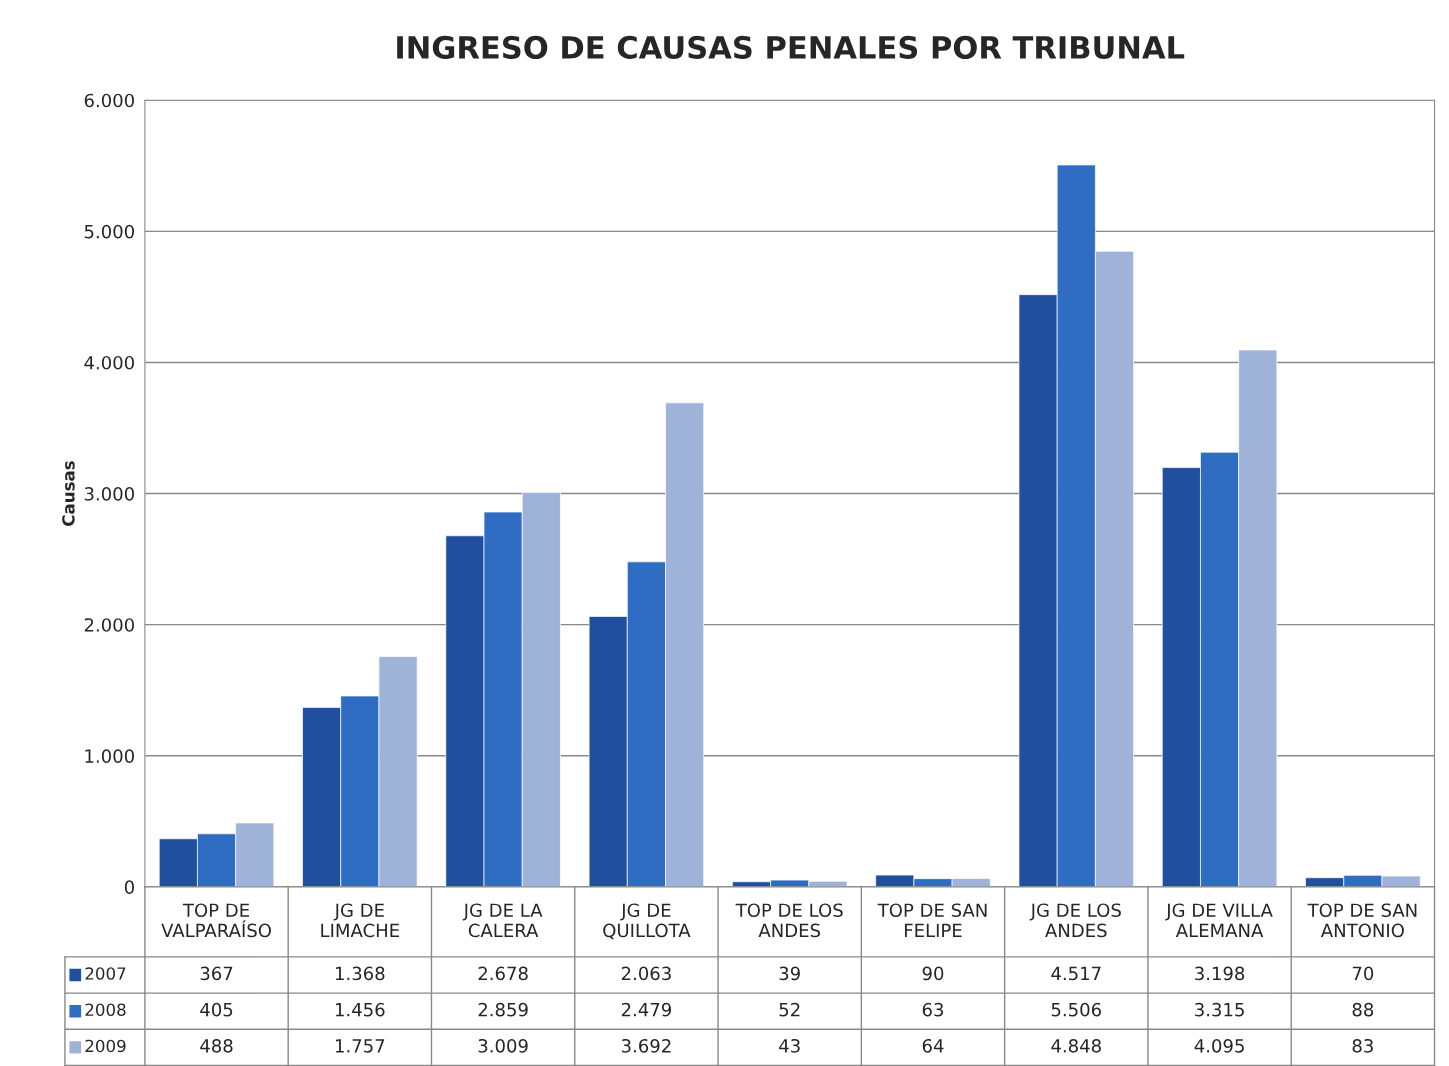  I want to click on x-tick-label: JG DE QUILLOTA, so click(647, 921).